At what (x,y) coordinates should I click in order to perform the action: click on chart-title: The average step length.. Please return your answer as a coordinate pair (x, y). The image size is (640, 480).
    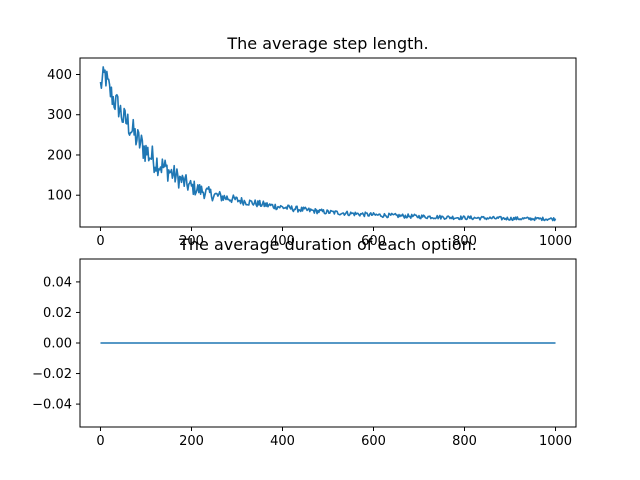
    Looking at the image, I should click on (327, 43).